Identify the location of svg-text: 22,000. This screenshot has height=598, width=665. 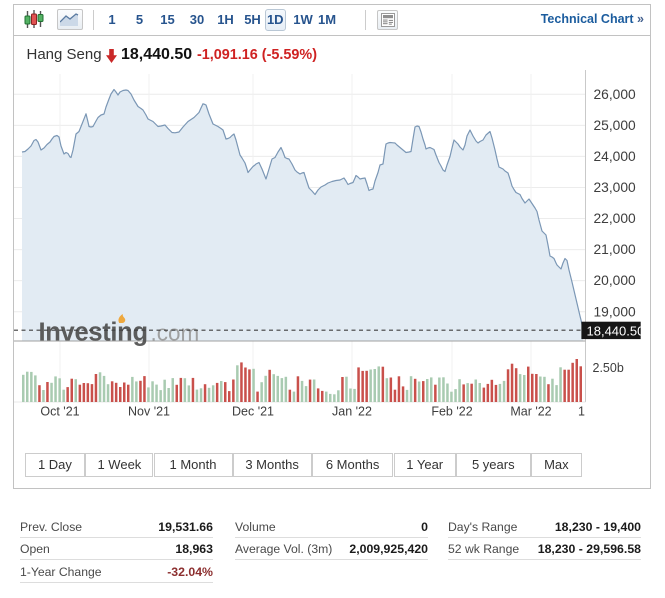
(615, 218).